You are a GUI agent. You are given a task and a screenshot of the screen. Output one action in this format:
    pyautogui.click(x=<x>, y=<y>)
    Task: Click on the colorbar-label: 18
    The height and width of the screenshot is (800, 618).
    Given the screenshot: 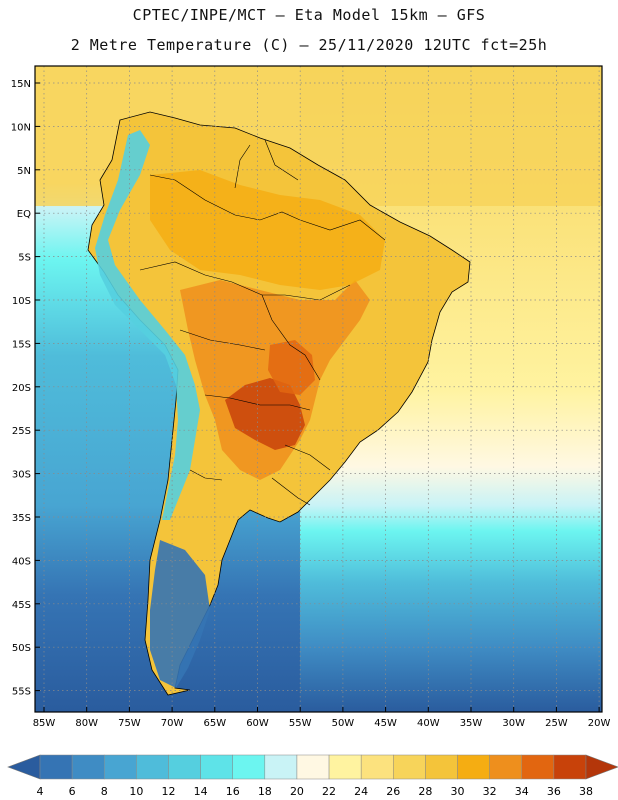 What is the action you would take?
    pyautogui.click(x=265, y=791)
    